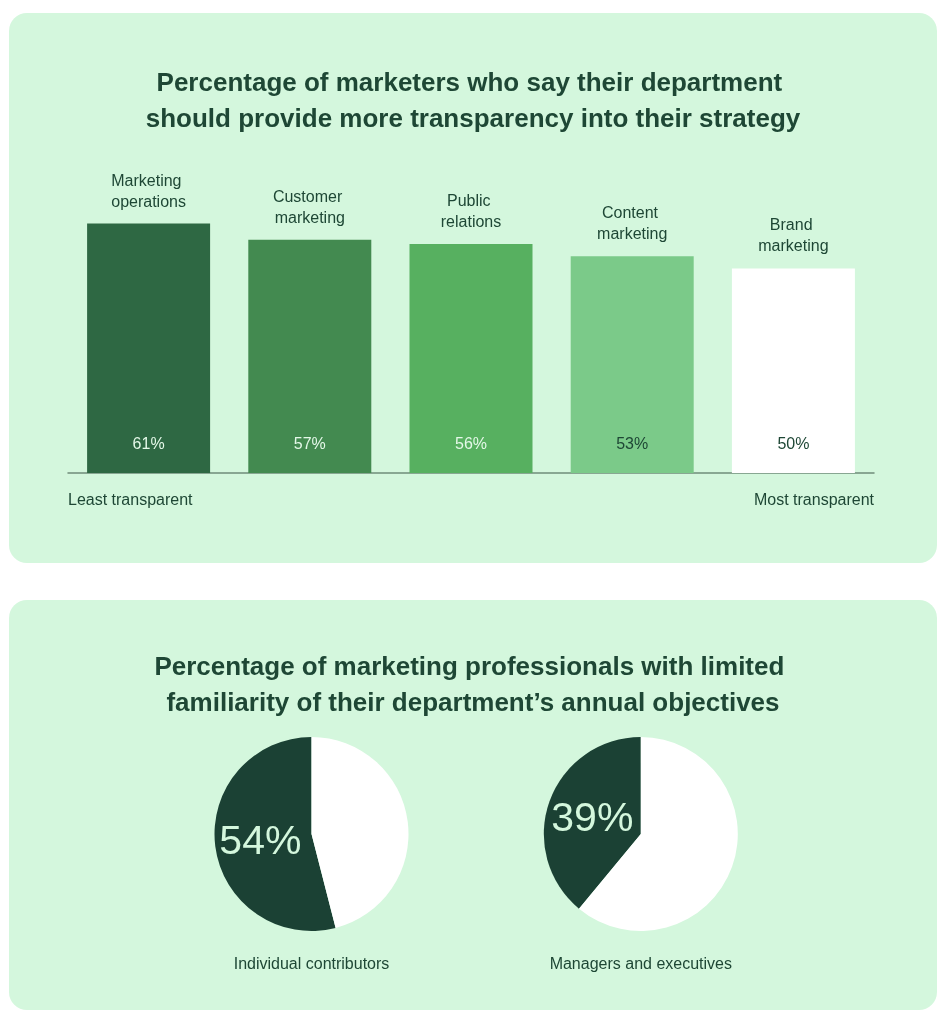  I want to click on data-label: 53%, so click(632, 443).